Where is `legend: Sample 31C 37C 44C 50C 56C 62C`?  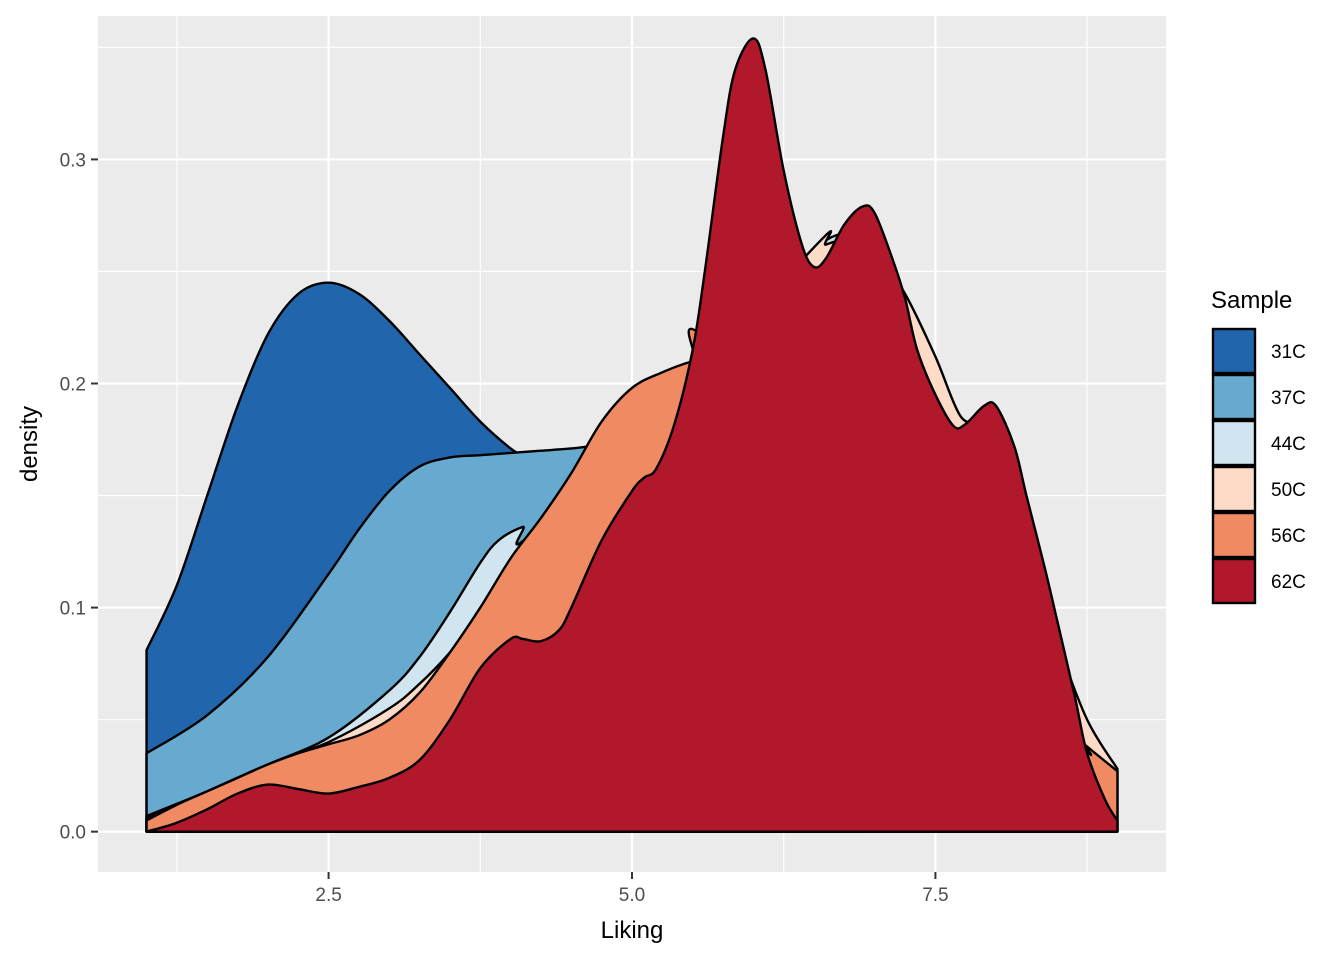 legend: Sample 31C 37C 44C 50C 56C 62C is located at coordinates (1258, 446).